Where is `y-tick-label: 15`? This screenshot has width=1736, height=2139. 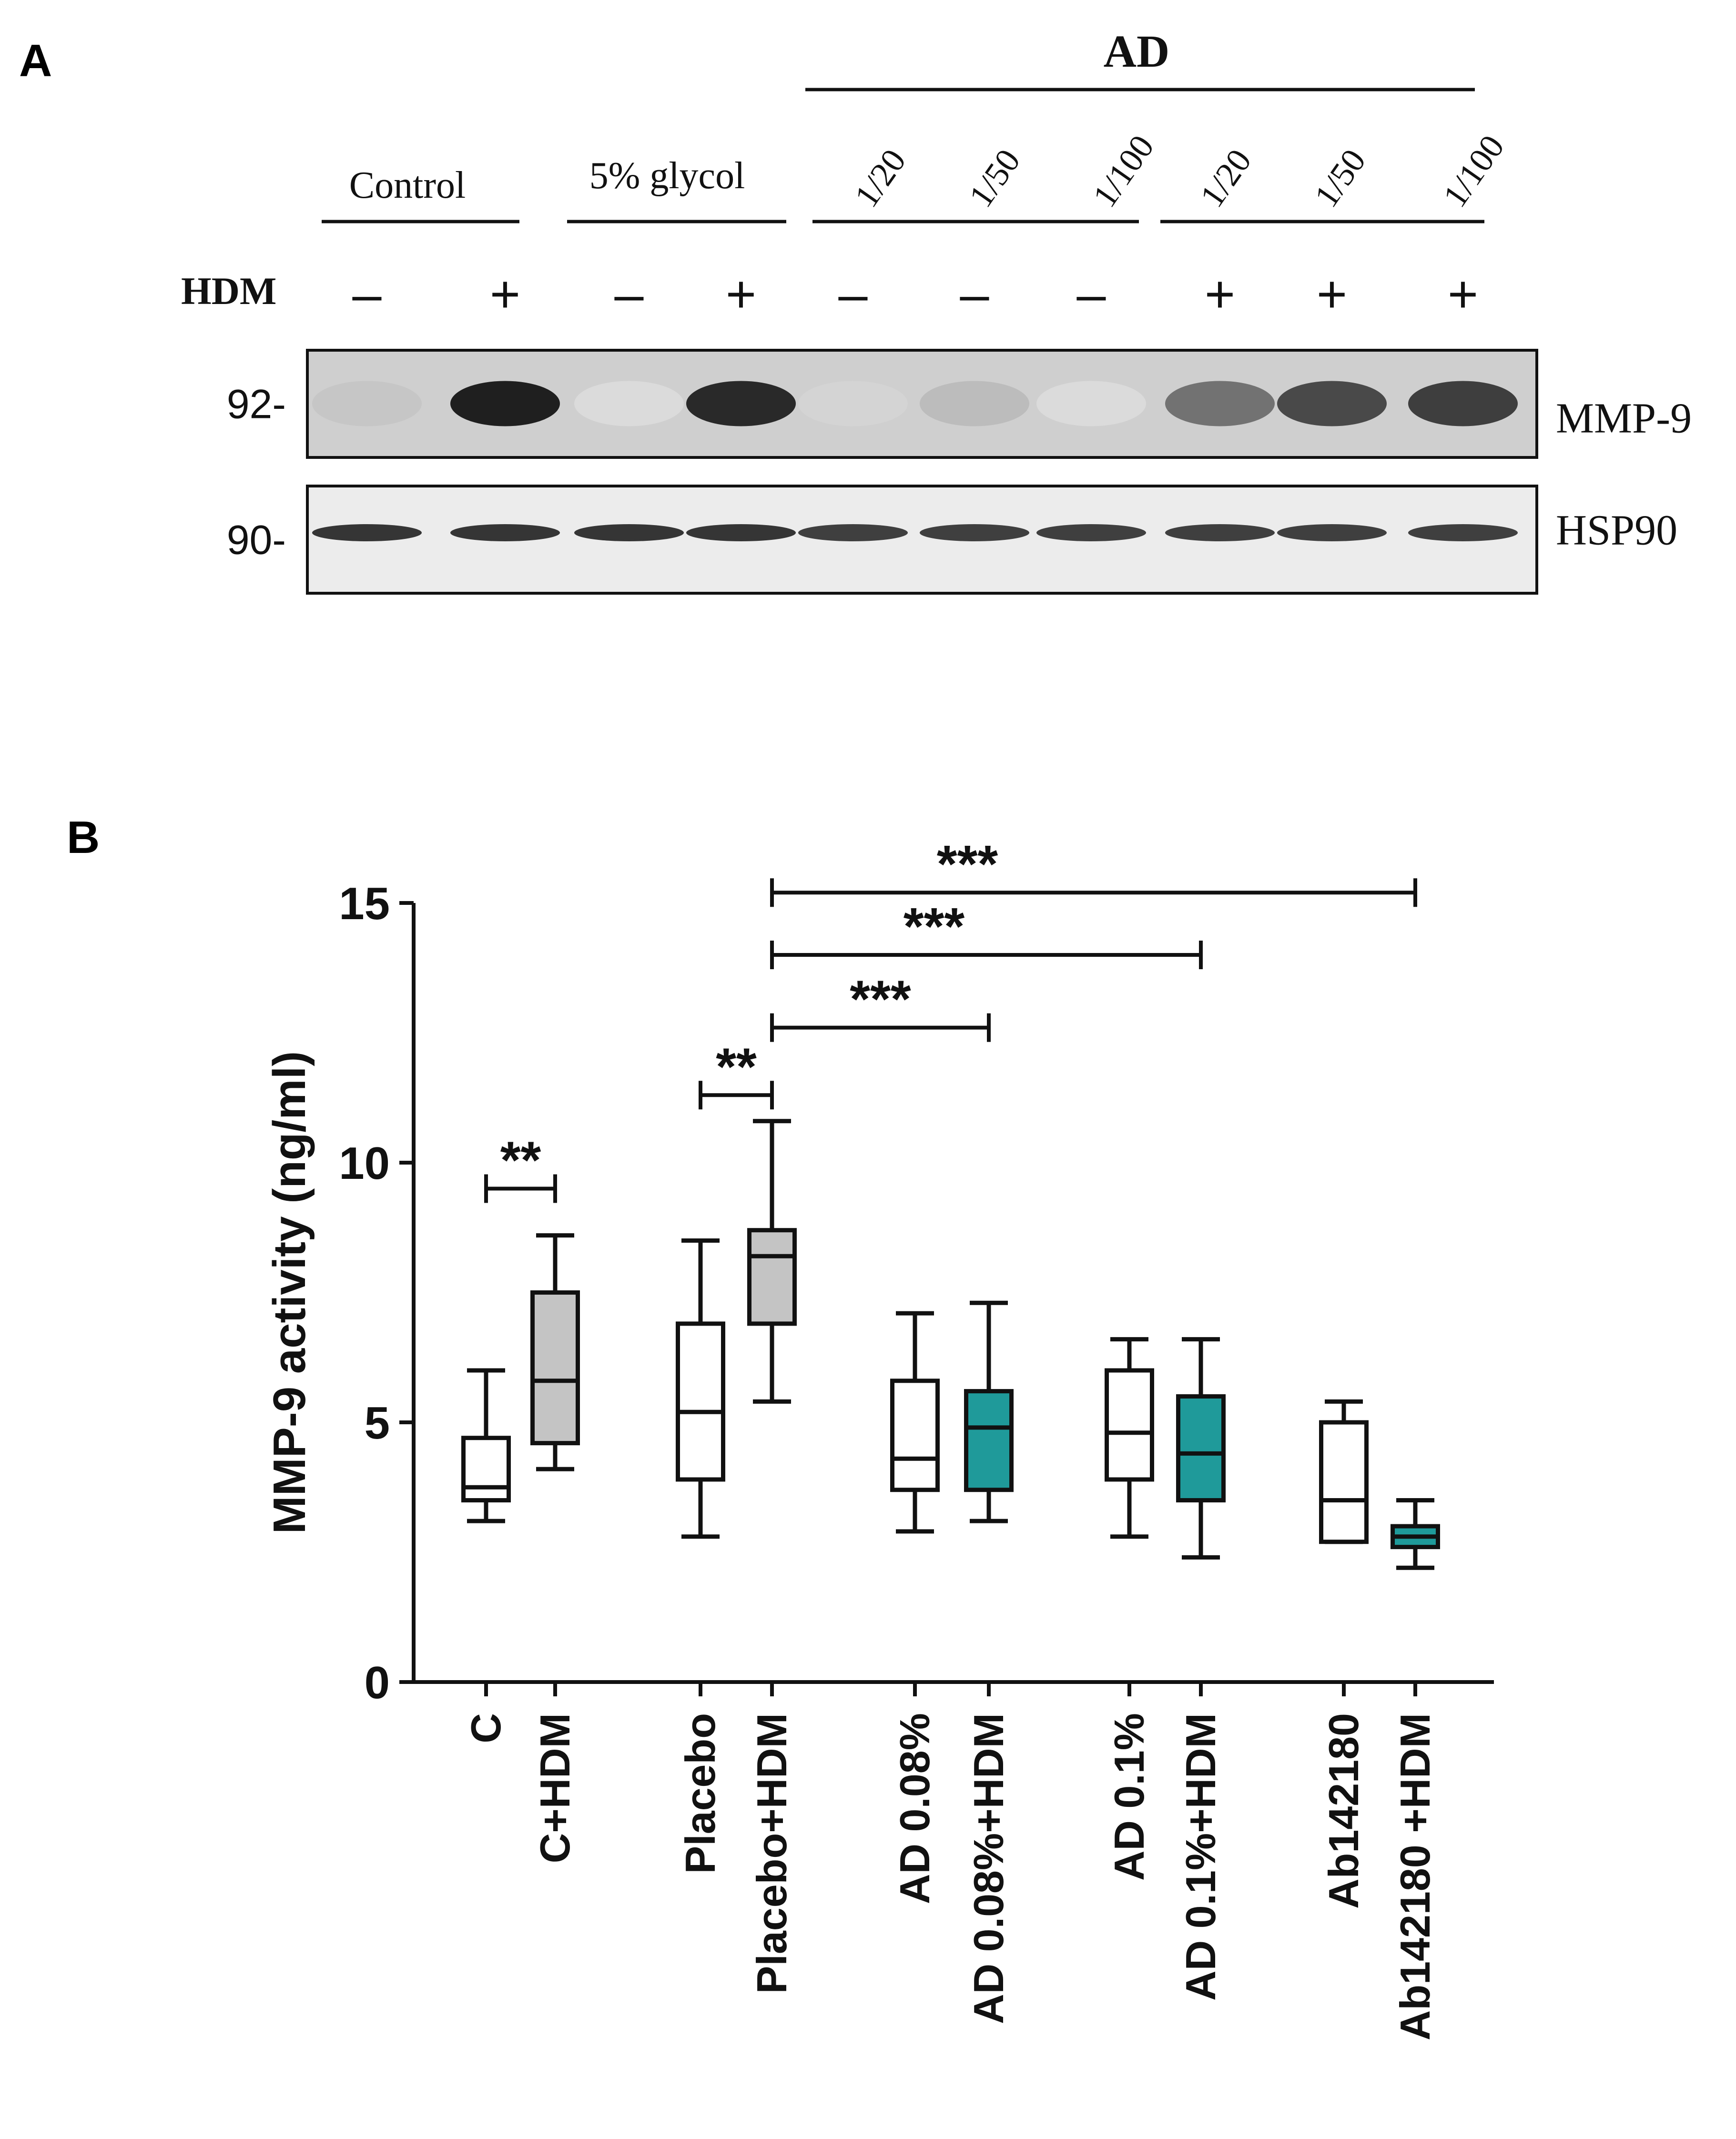
y-tick-label: 15 is located at coordinates (364, 903).